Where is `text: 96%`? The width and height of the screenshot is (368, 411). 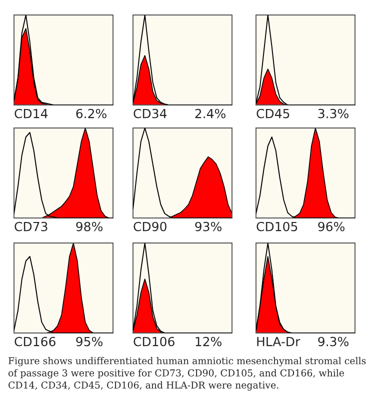 text: 96% is located at coordinates (331, 227).